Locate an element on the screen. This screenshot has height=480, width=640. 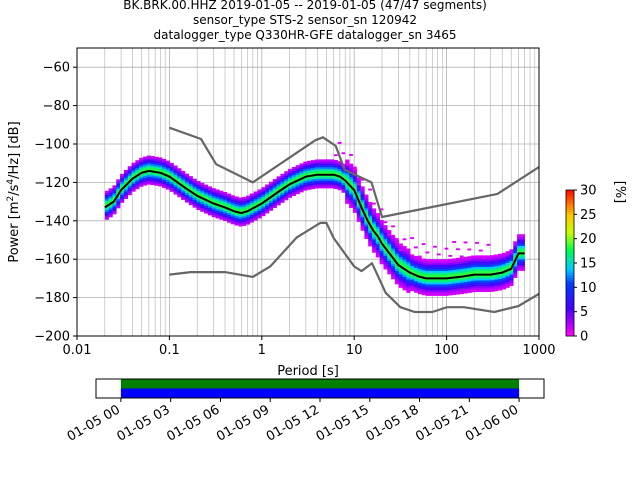
x-tick-label: 1000 is located at coordinates (538, 350).